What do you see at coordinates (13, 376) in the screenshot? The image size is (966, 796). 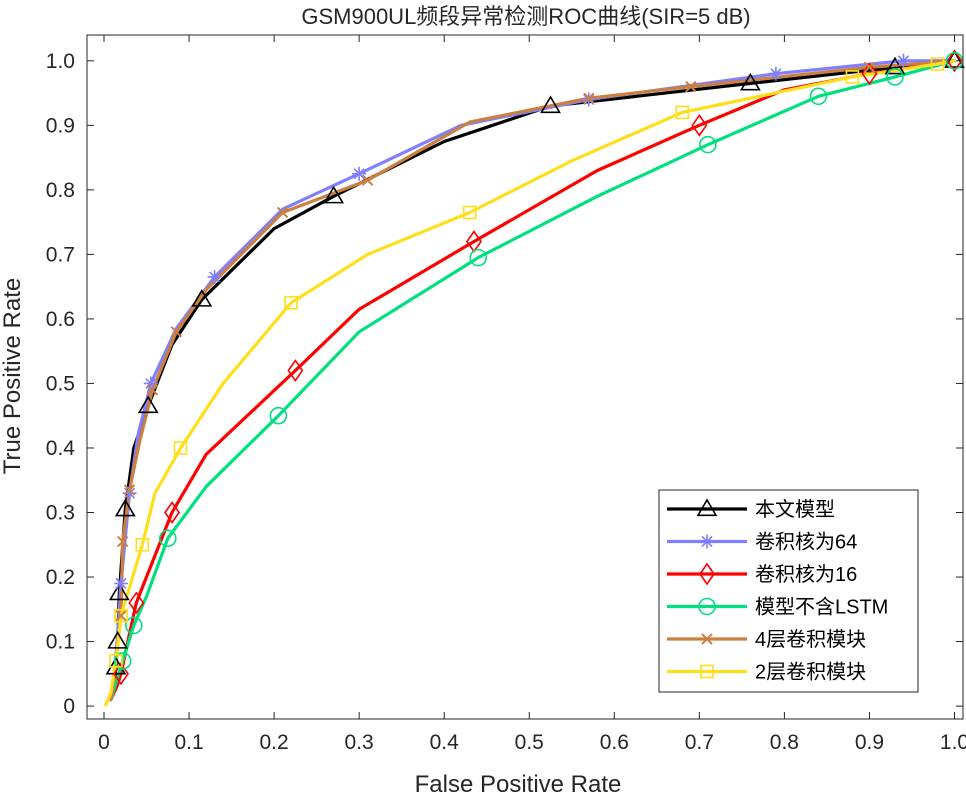 I see `y-axis-label: True Positive Rate` at bounding box center [13, 376].